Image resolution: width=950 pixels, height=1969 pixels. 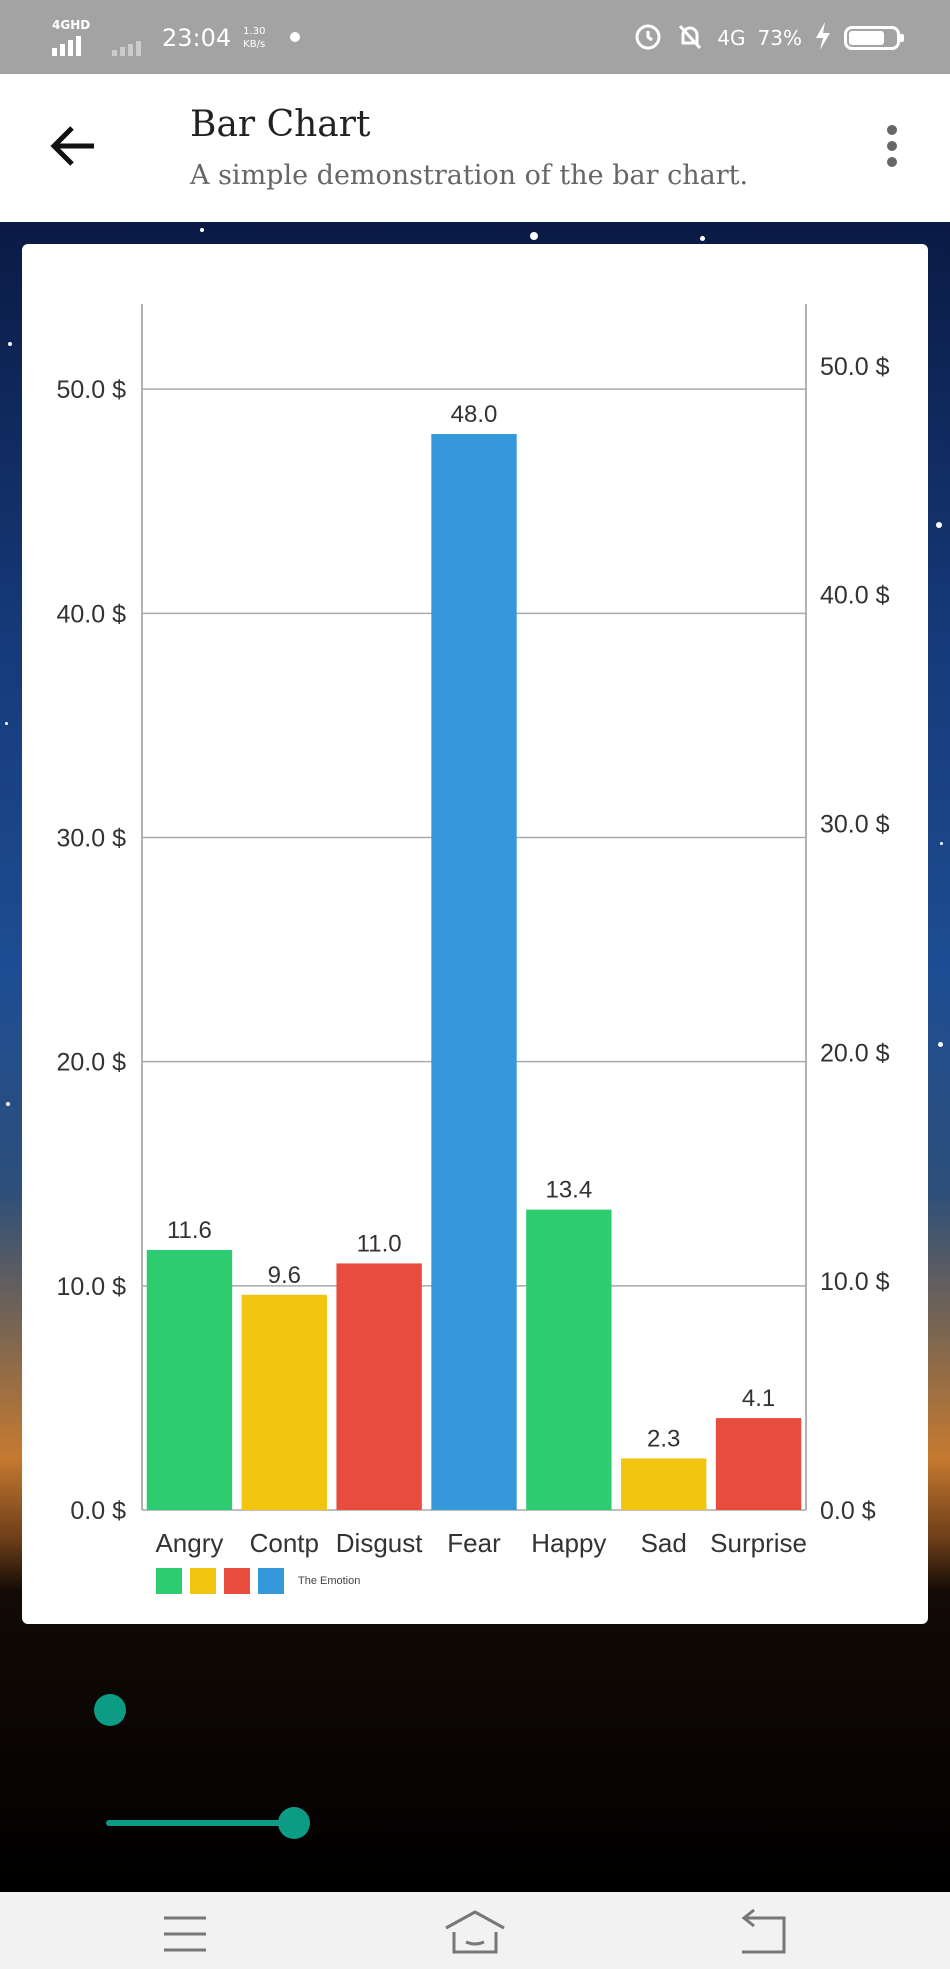 I want to click on speed-value: 1.30, so click(x=254, y=31).